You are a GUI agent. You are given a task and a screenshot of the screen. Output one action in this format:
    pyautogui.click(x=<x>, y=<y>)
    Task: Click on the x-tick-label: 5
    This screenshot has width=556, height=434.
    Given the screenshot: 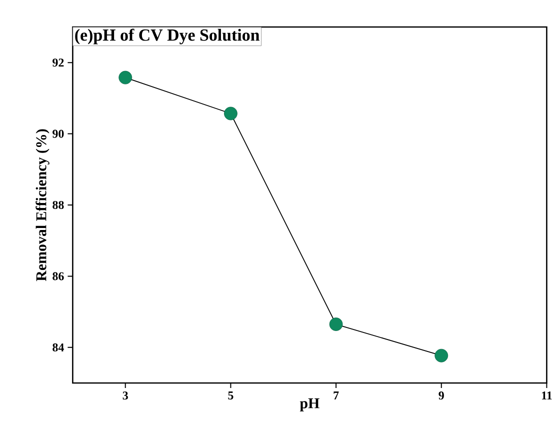 What is the action you would take?
    pyautogui.click(x=231, y=396)
    